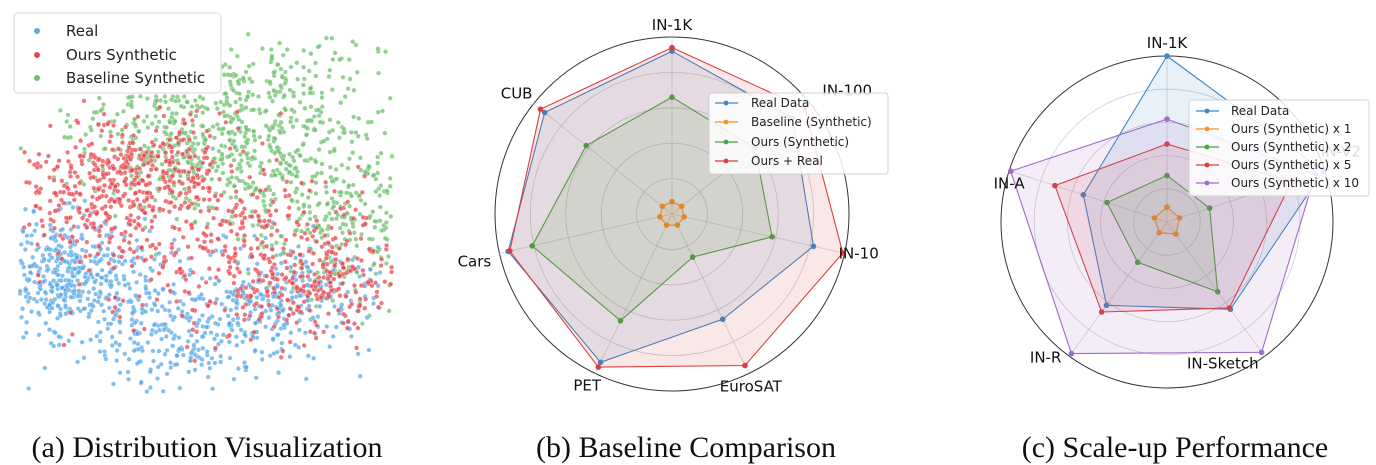  I want to click on legend-b-label-ours: Ours (Synthetic), so click(800, 142).